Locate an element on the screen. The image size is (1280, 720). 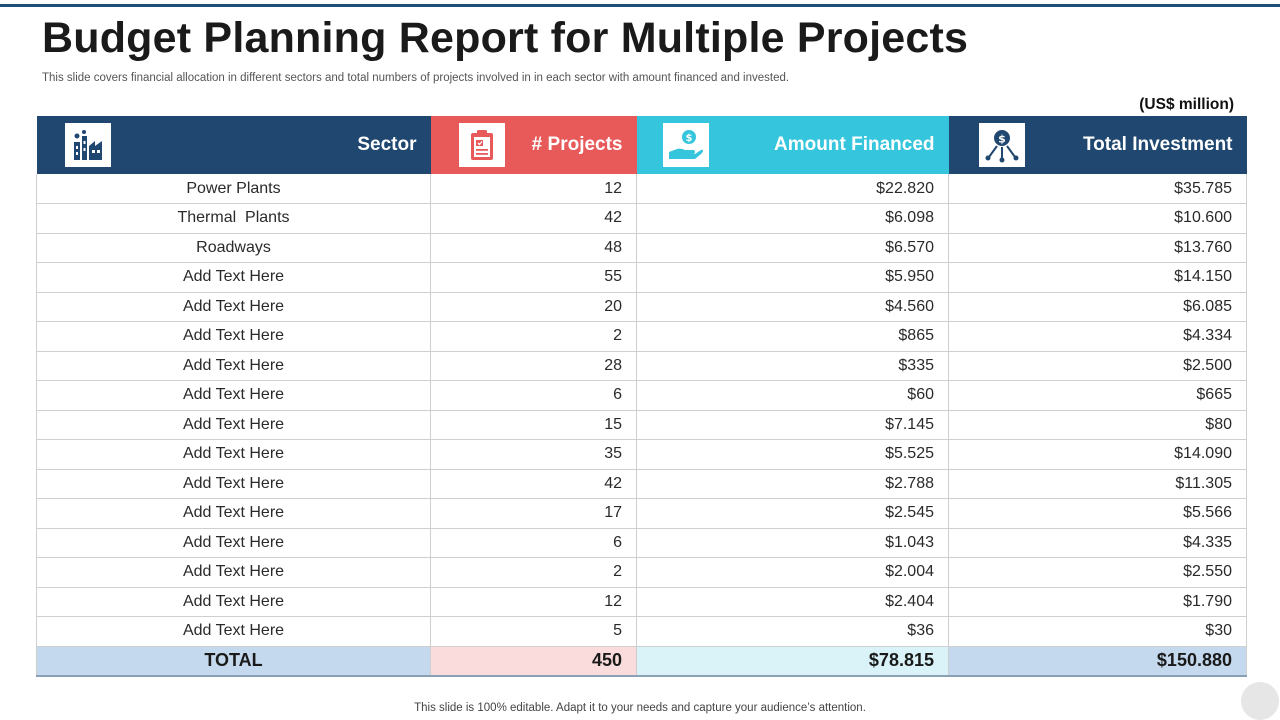
cell-financed: $60 is located at coordinates (792, 395).